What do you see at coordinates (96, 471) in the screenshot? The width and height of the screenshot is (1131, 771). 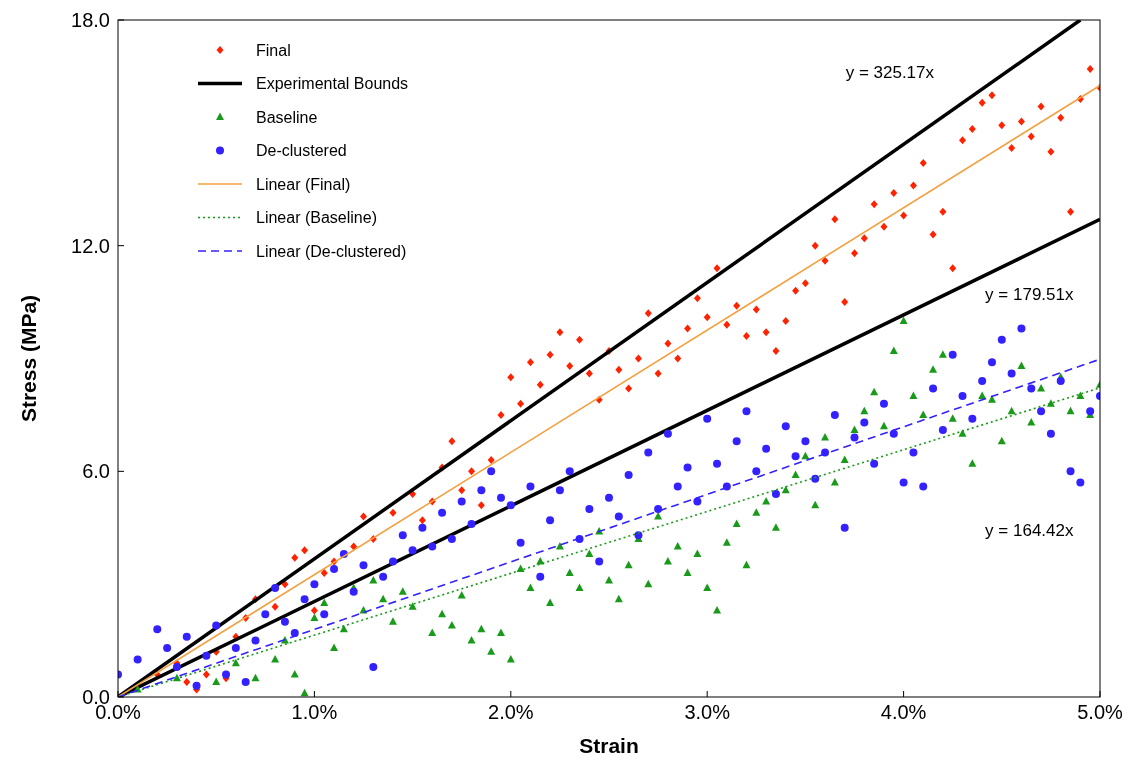 I see `y-tick-label: 6.0` at bounding box center [96, 471].